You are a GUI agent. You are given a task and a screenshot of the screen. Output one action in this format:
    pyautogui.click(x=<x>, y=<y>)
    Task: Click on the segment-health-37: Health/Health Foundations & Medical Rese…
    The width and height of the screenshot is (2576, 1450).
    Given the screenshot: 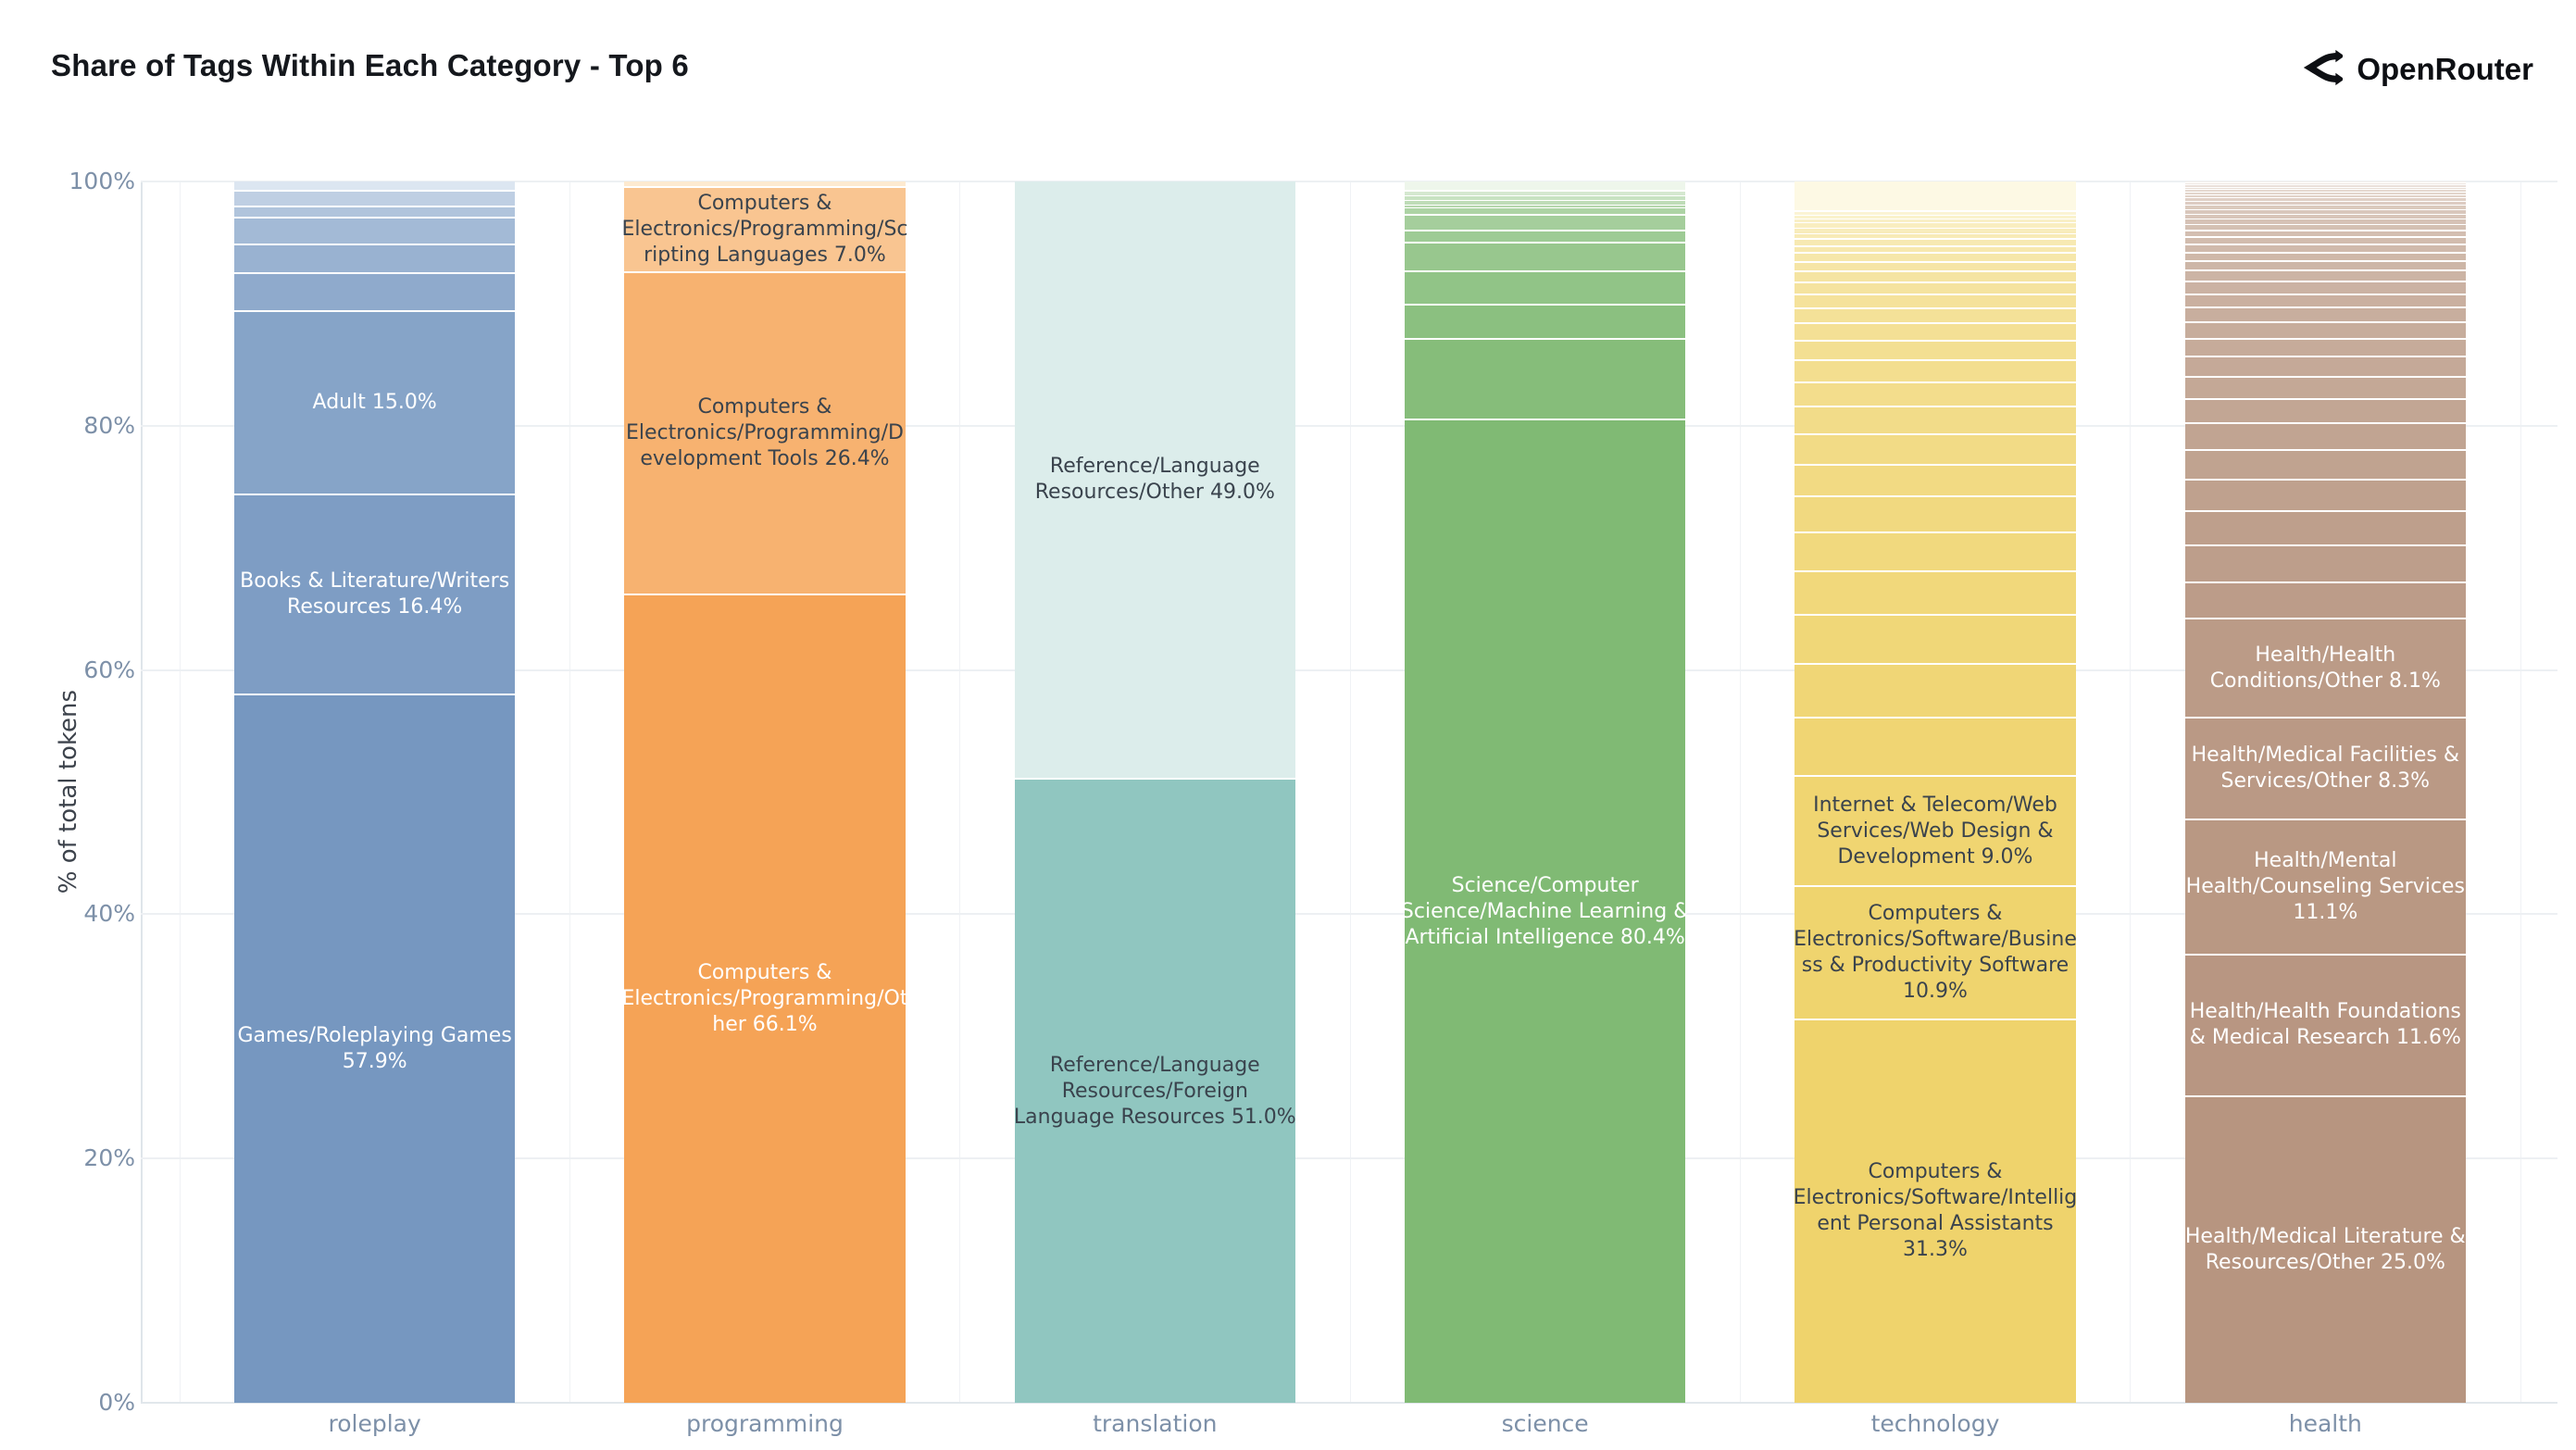 What is the action you would take?
    pyautogui.click(x=2325, y=1026)
    